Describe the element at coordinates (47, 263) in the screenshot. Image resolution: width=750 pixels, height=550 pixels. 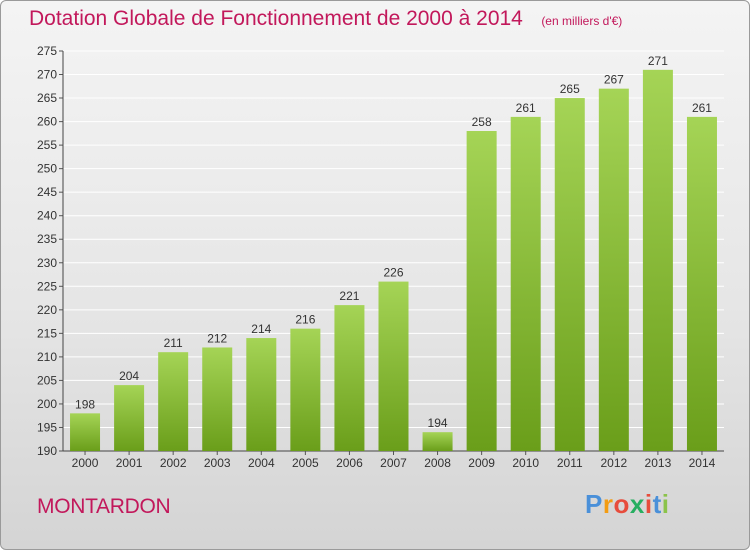
I see `y-tick-label: 230` at that location.